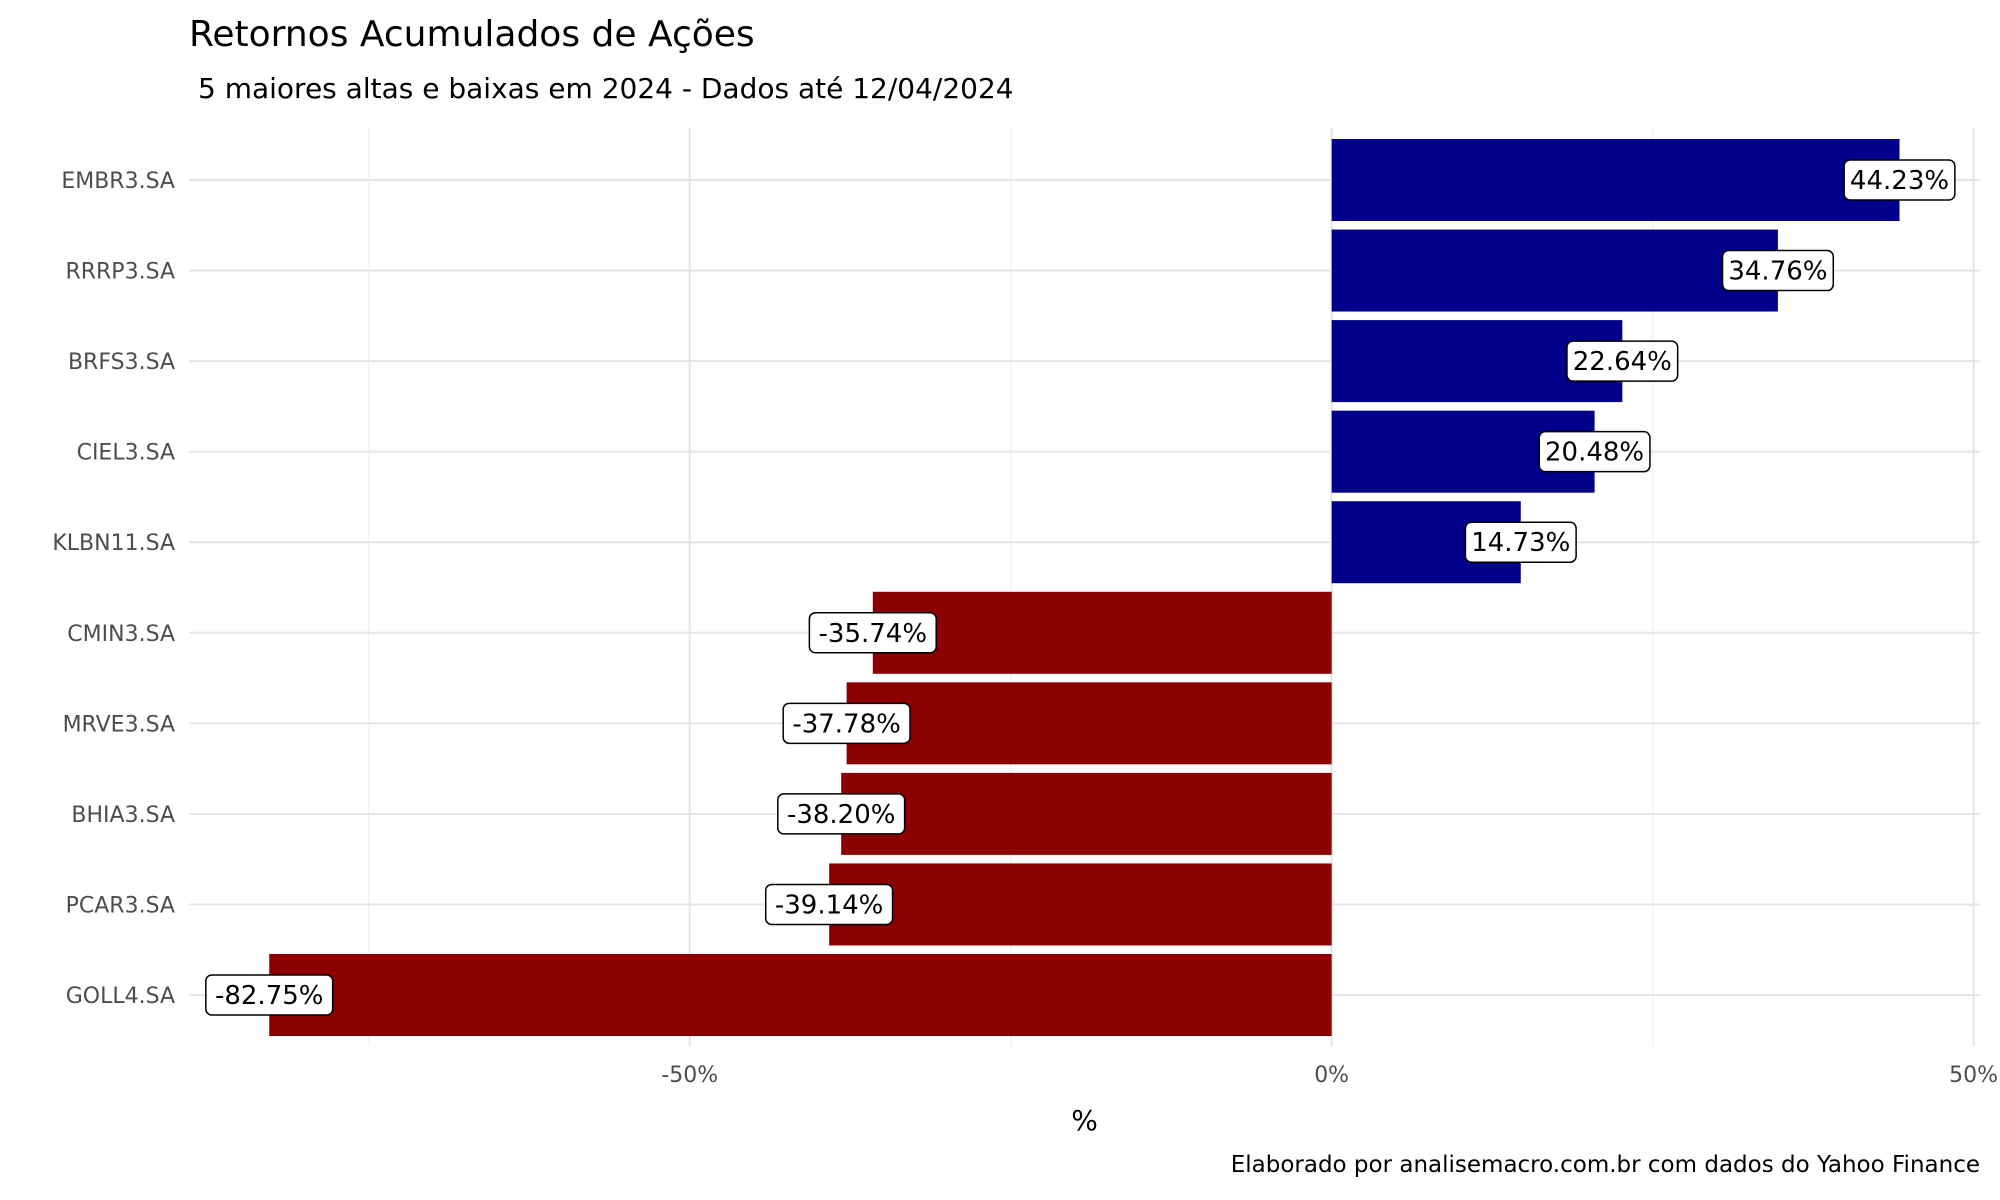 The height and width of the screenshot is (1200, 2000). I want to click on y-tick-label: KLBN11.SA, so click(113, 543).